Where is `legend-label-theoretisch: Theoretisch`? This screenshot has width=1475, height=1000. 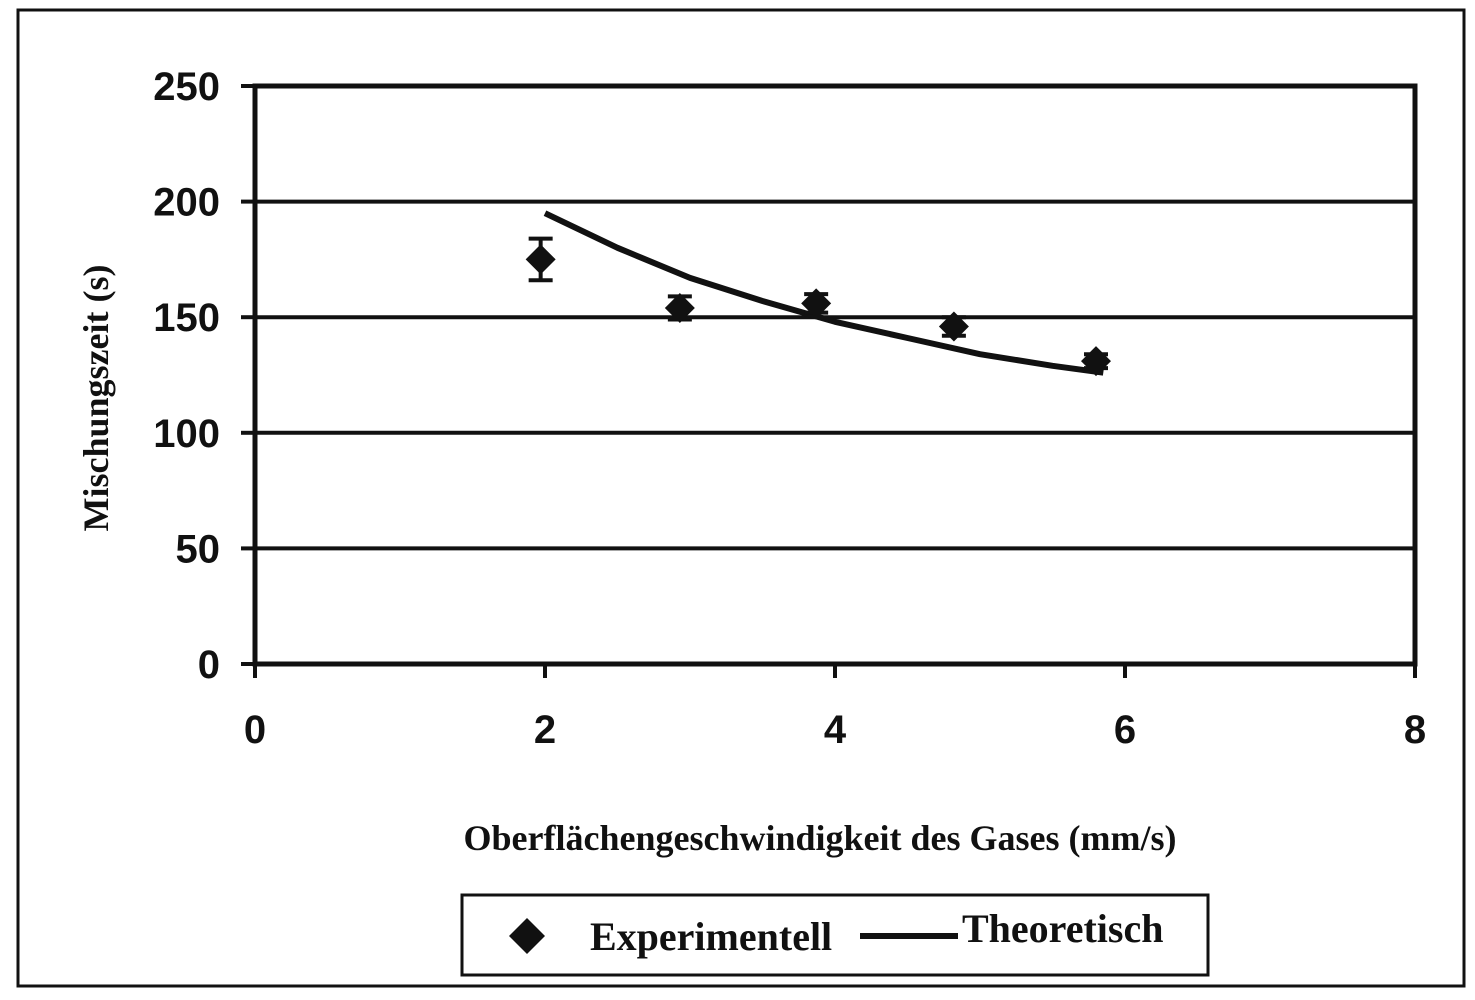
legend-label-theoretisch: Theoretisch is located at coordinates (1062, 928).